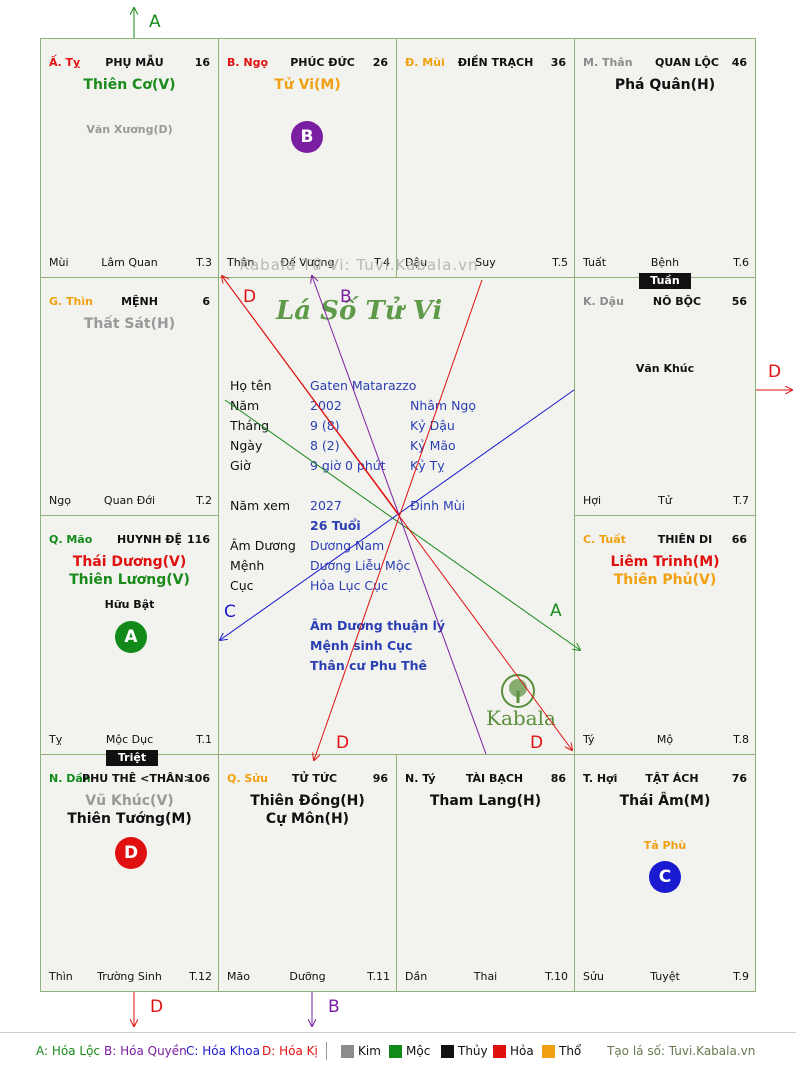 Image resolution: width=796 pixels, height=1070 pixels. I want to click on legend-site: Tạo lá số: Tuvi.Kabala.vn, so click(681, 1051).